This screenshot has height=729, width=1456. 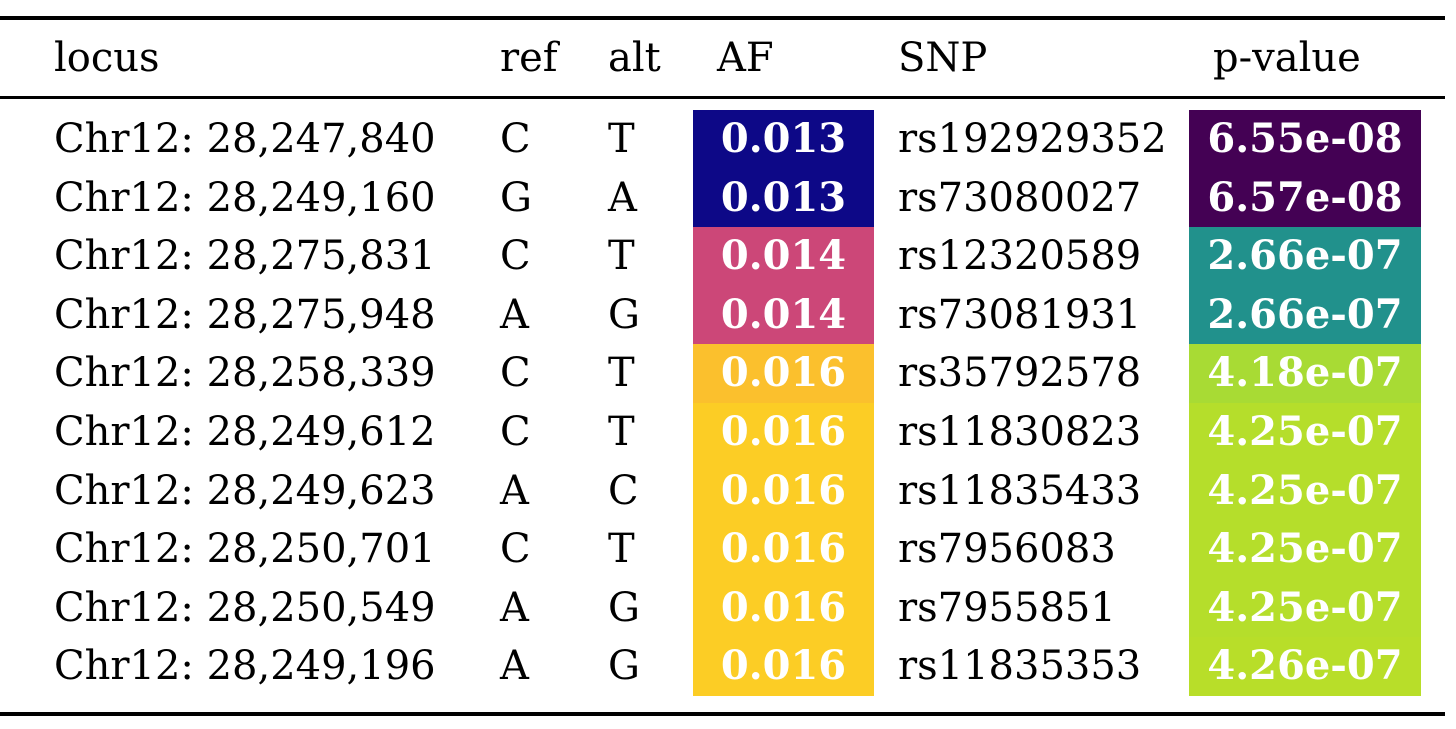 I want to click on locus-cell: Chr12: 28,250,549, so click(x=245, y=607).